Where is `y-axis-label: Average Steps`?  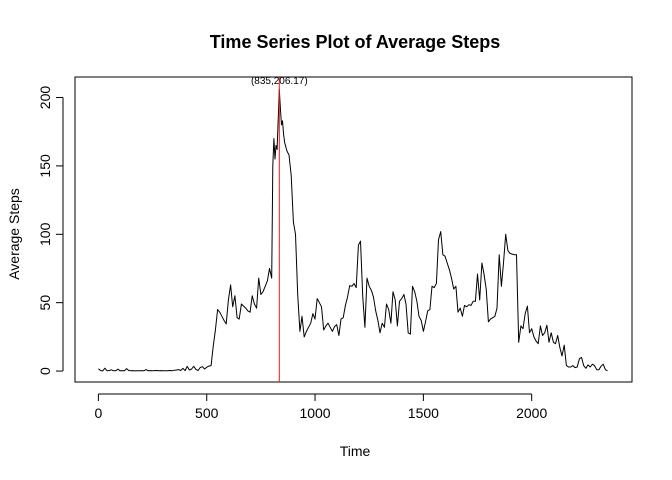 y-axis-label: Average Steps is located at coordinates (14, 234).